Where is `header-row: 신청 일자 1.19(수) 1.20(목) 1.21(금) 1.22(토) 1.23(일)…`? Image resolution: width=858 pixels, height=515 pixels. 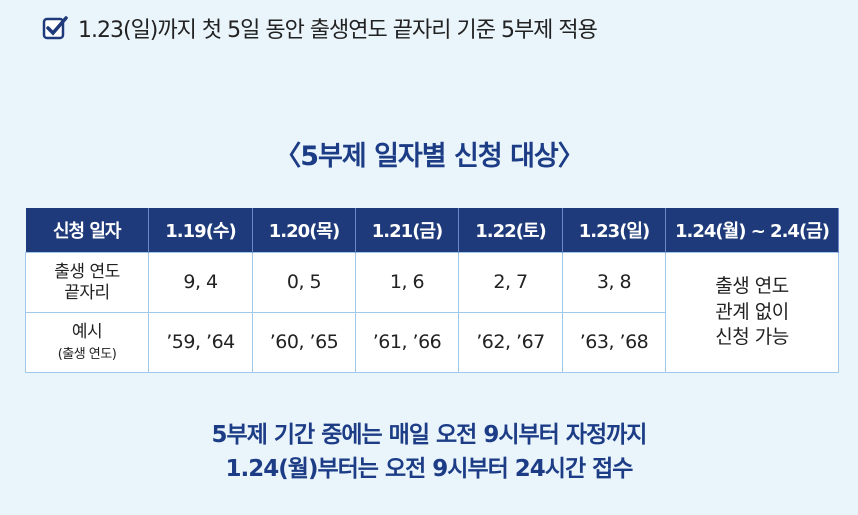 header-row: 신청 일자 1.19(수) 1.20(목) 1.21(금) 1.22(토) 1.23(일)… is located at coordinates (432, 230).